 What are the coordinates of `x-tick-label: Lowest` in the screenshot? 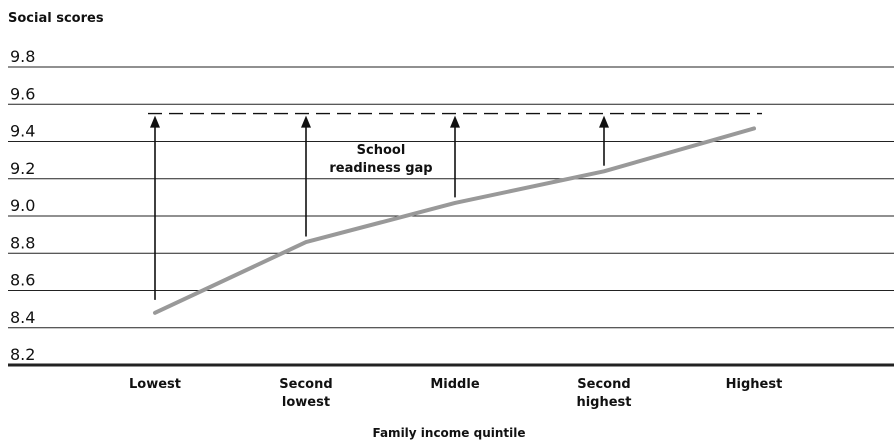 It's located at (155, 384).